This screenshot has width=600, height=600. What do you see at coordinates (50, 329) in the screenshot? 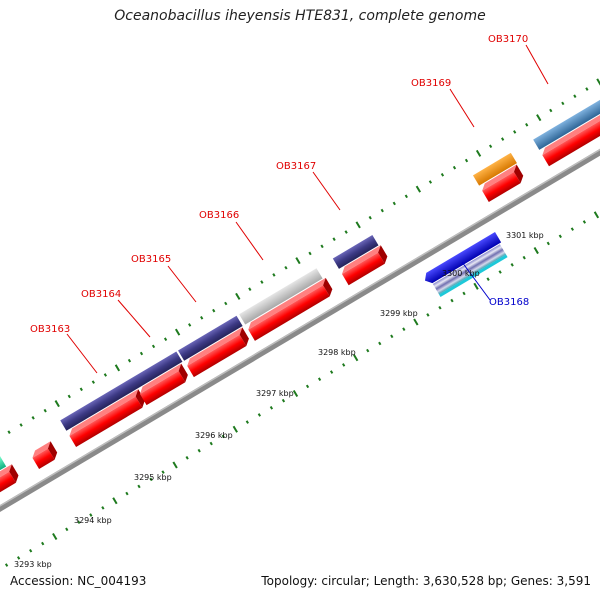
I see `gene-label-ob3163: OB3163` at bounding box center [50, 329].